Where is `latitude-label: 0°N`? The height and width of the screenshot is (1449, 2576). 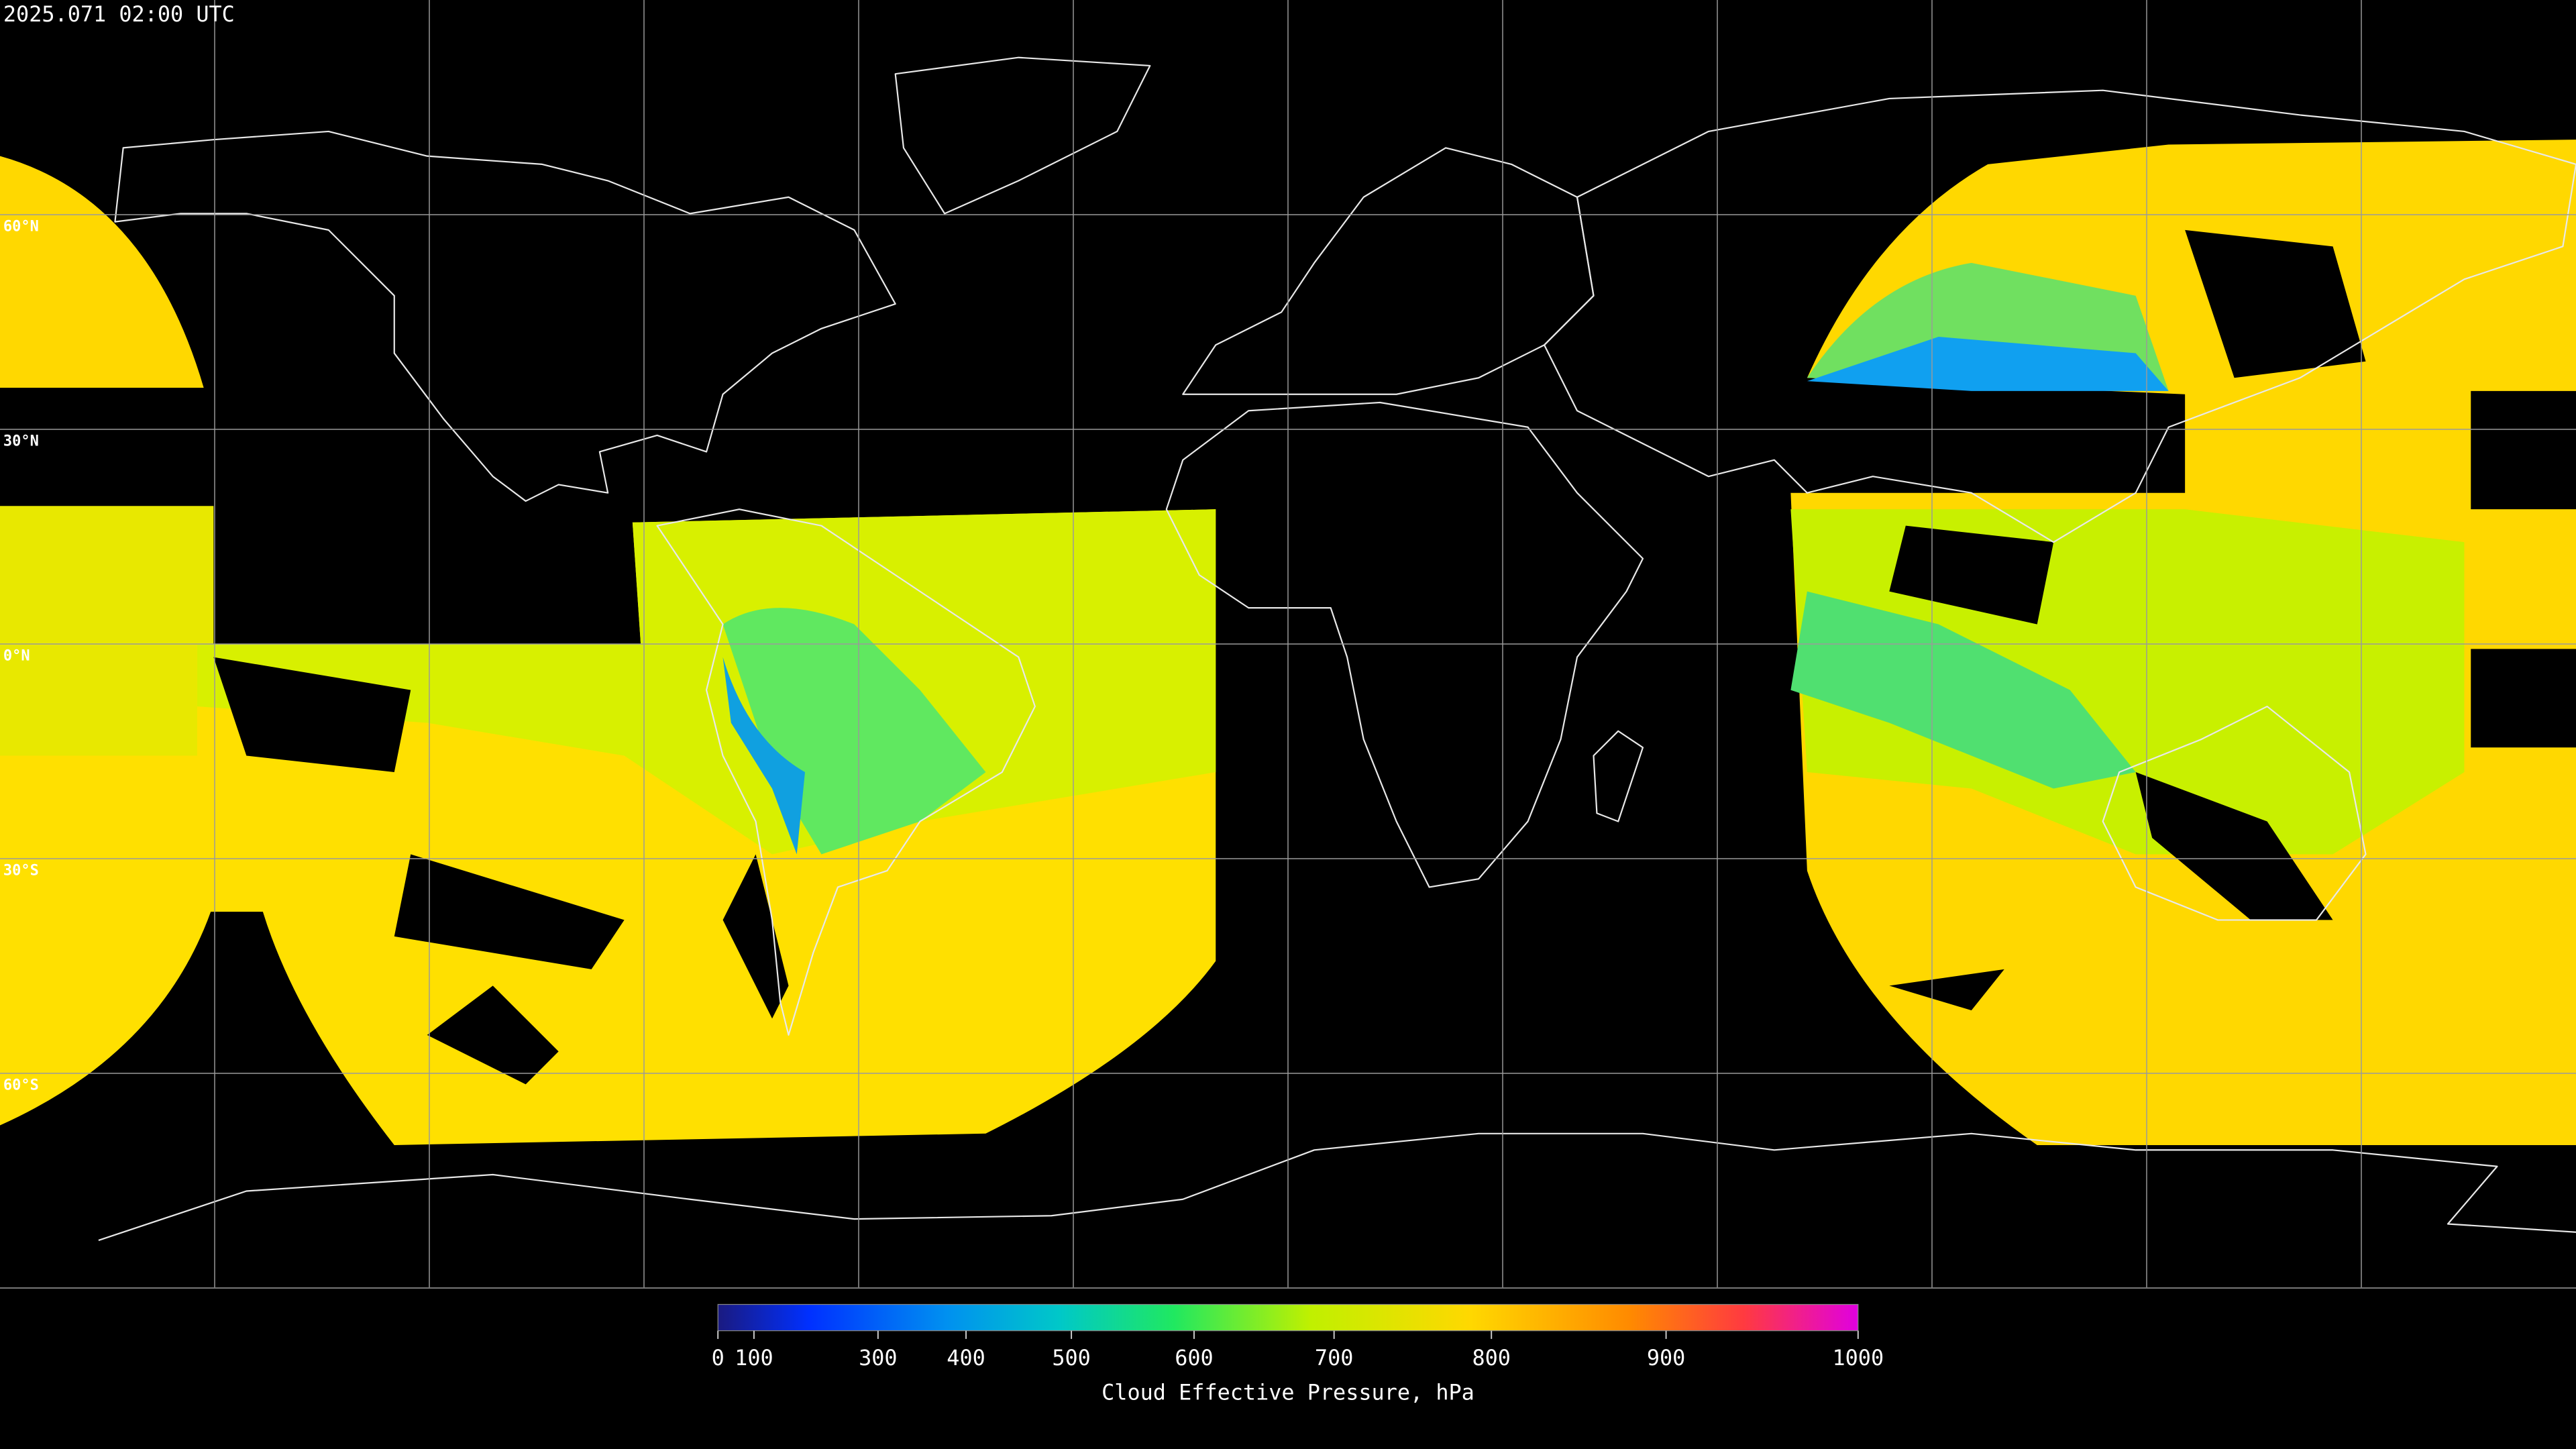 latitude-label: 0°N is located at coordinates (16, 655).